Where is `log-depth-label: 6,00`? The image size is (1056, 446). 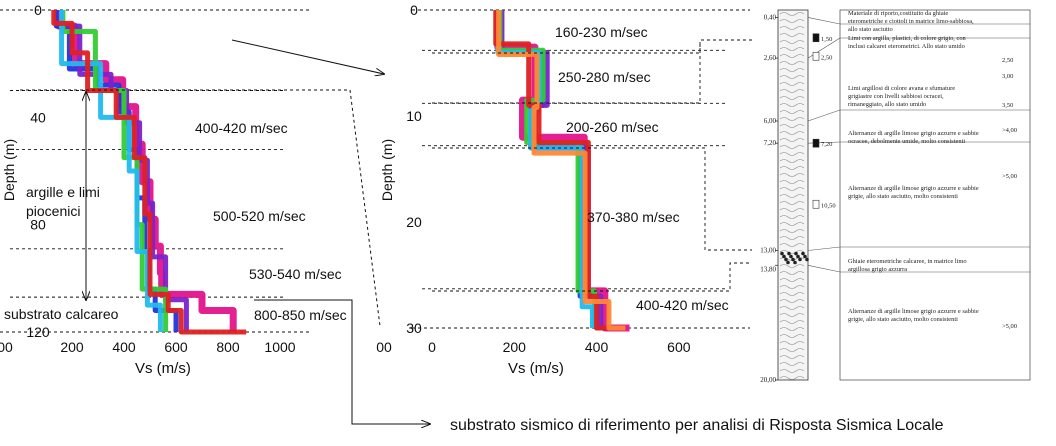
log-depth-label: 6,00 is located at coordinates (770, 121).